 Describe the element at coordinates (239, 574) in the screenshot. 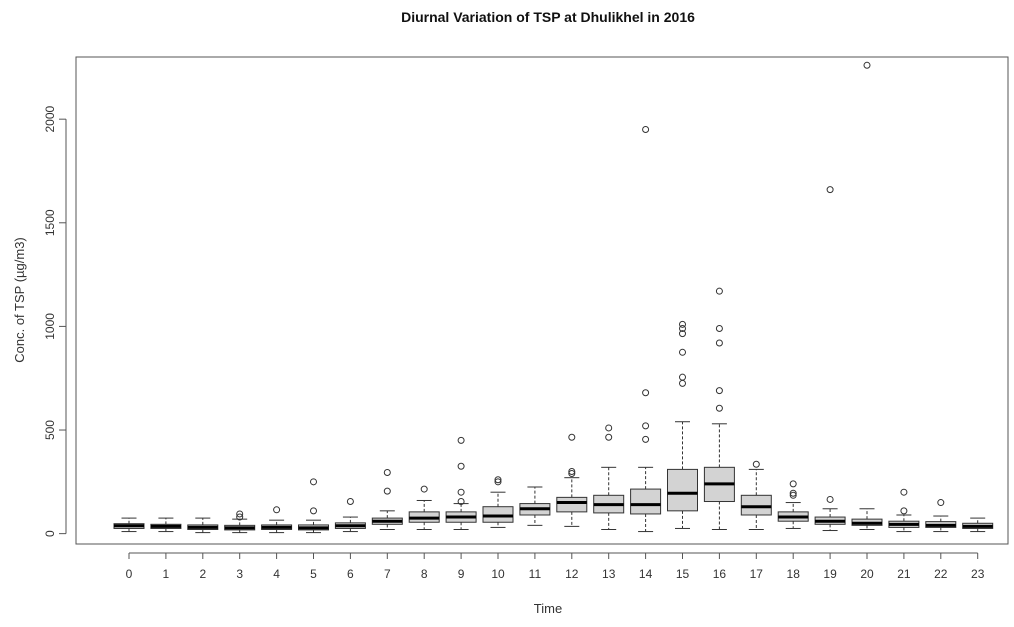

I see `x-tick-label: 3` at that location.